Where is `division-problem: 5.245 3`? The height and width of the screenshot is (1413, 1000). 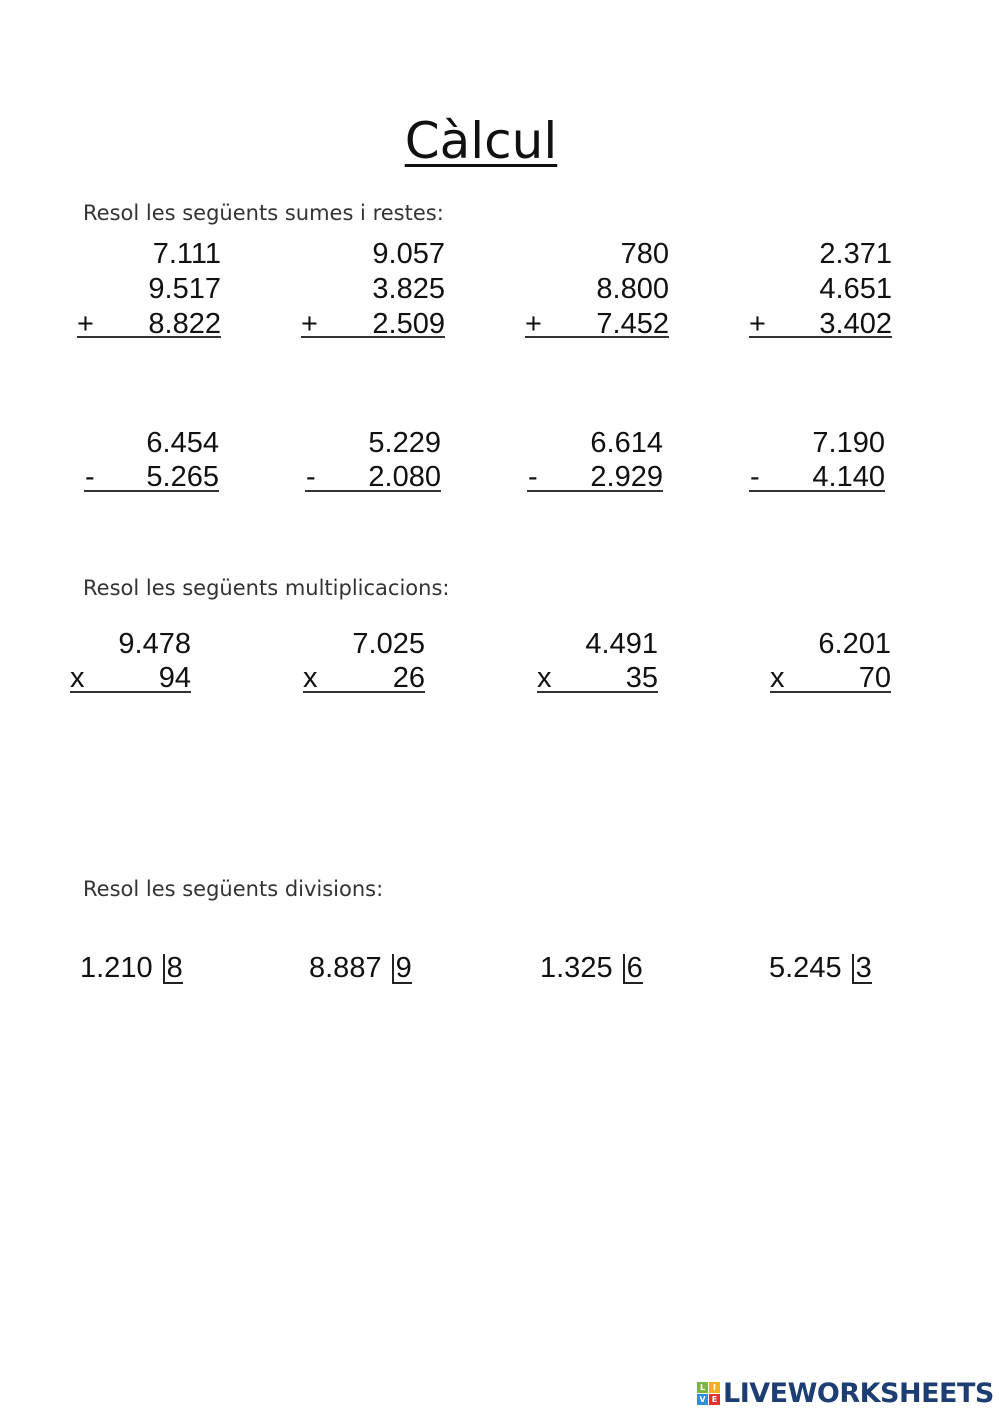
division-problem: 5.245 3 is located at coordinates (820, 968).